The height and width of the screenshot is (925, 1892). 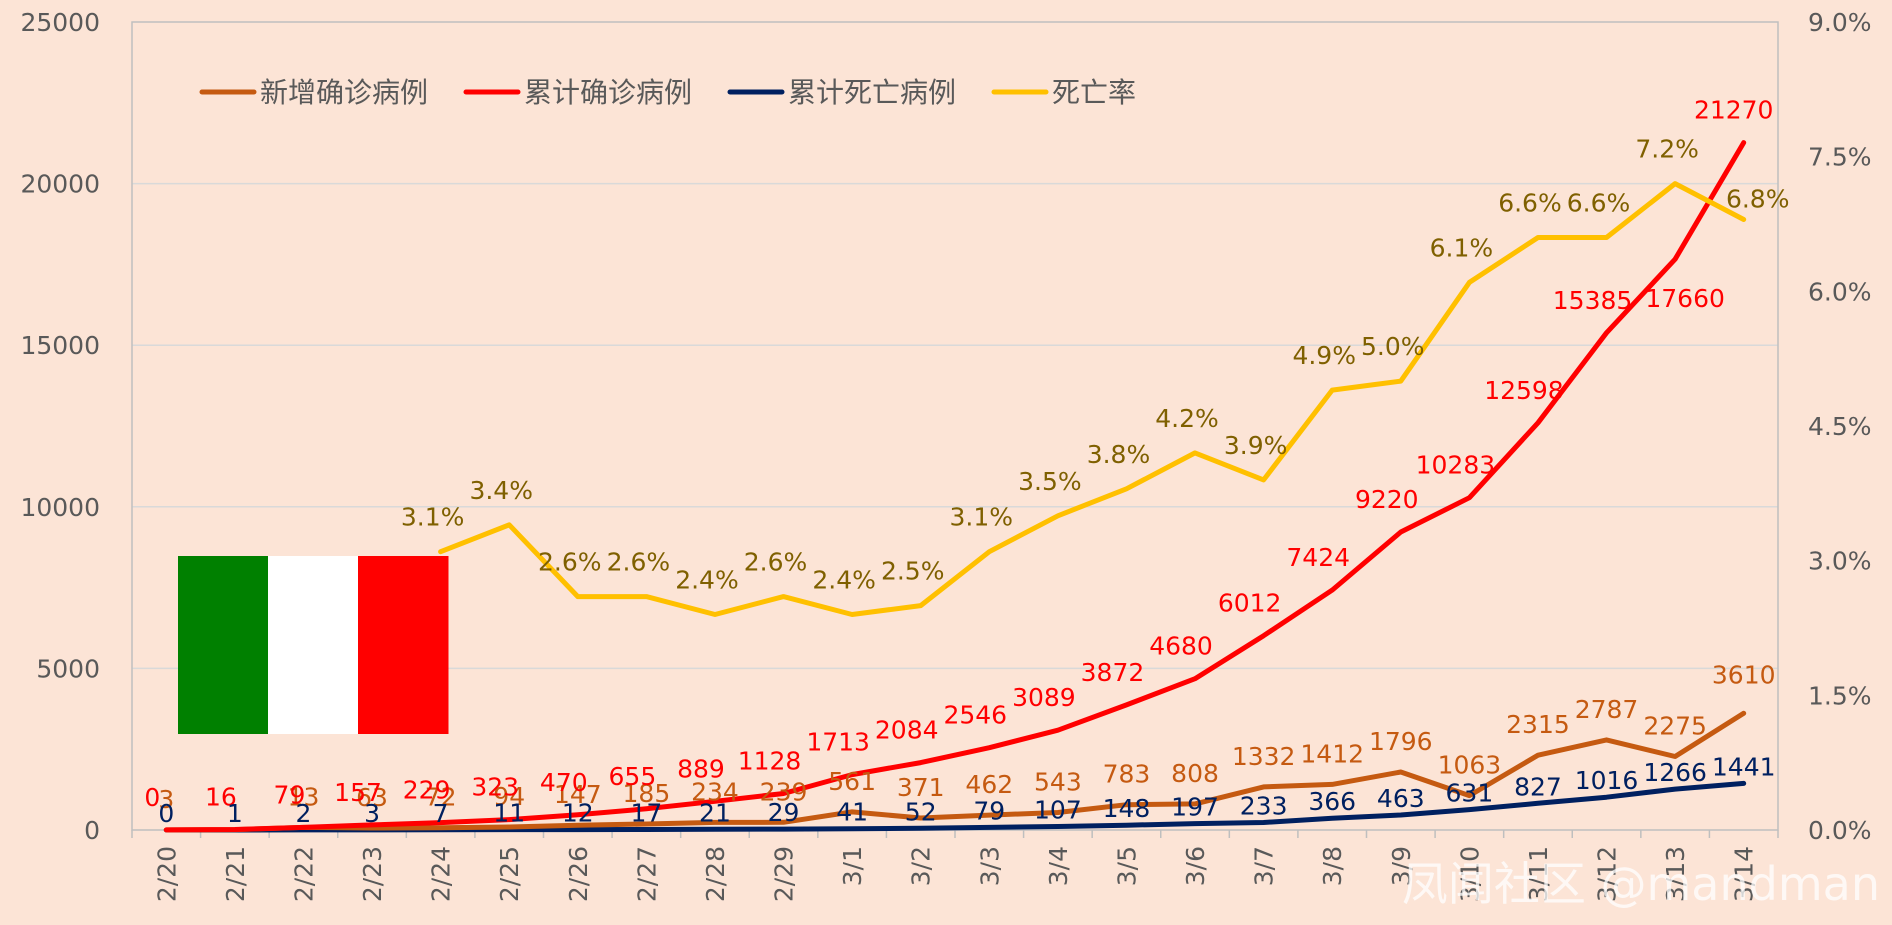 What do you see at coordinates (1250, 603) in the screenshot?
I see `data-label: 6012` at bounding box center [1250, 603].